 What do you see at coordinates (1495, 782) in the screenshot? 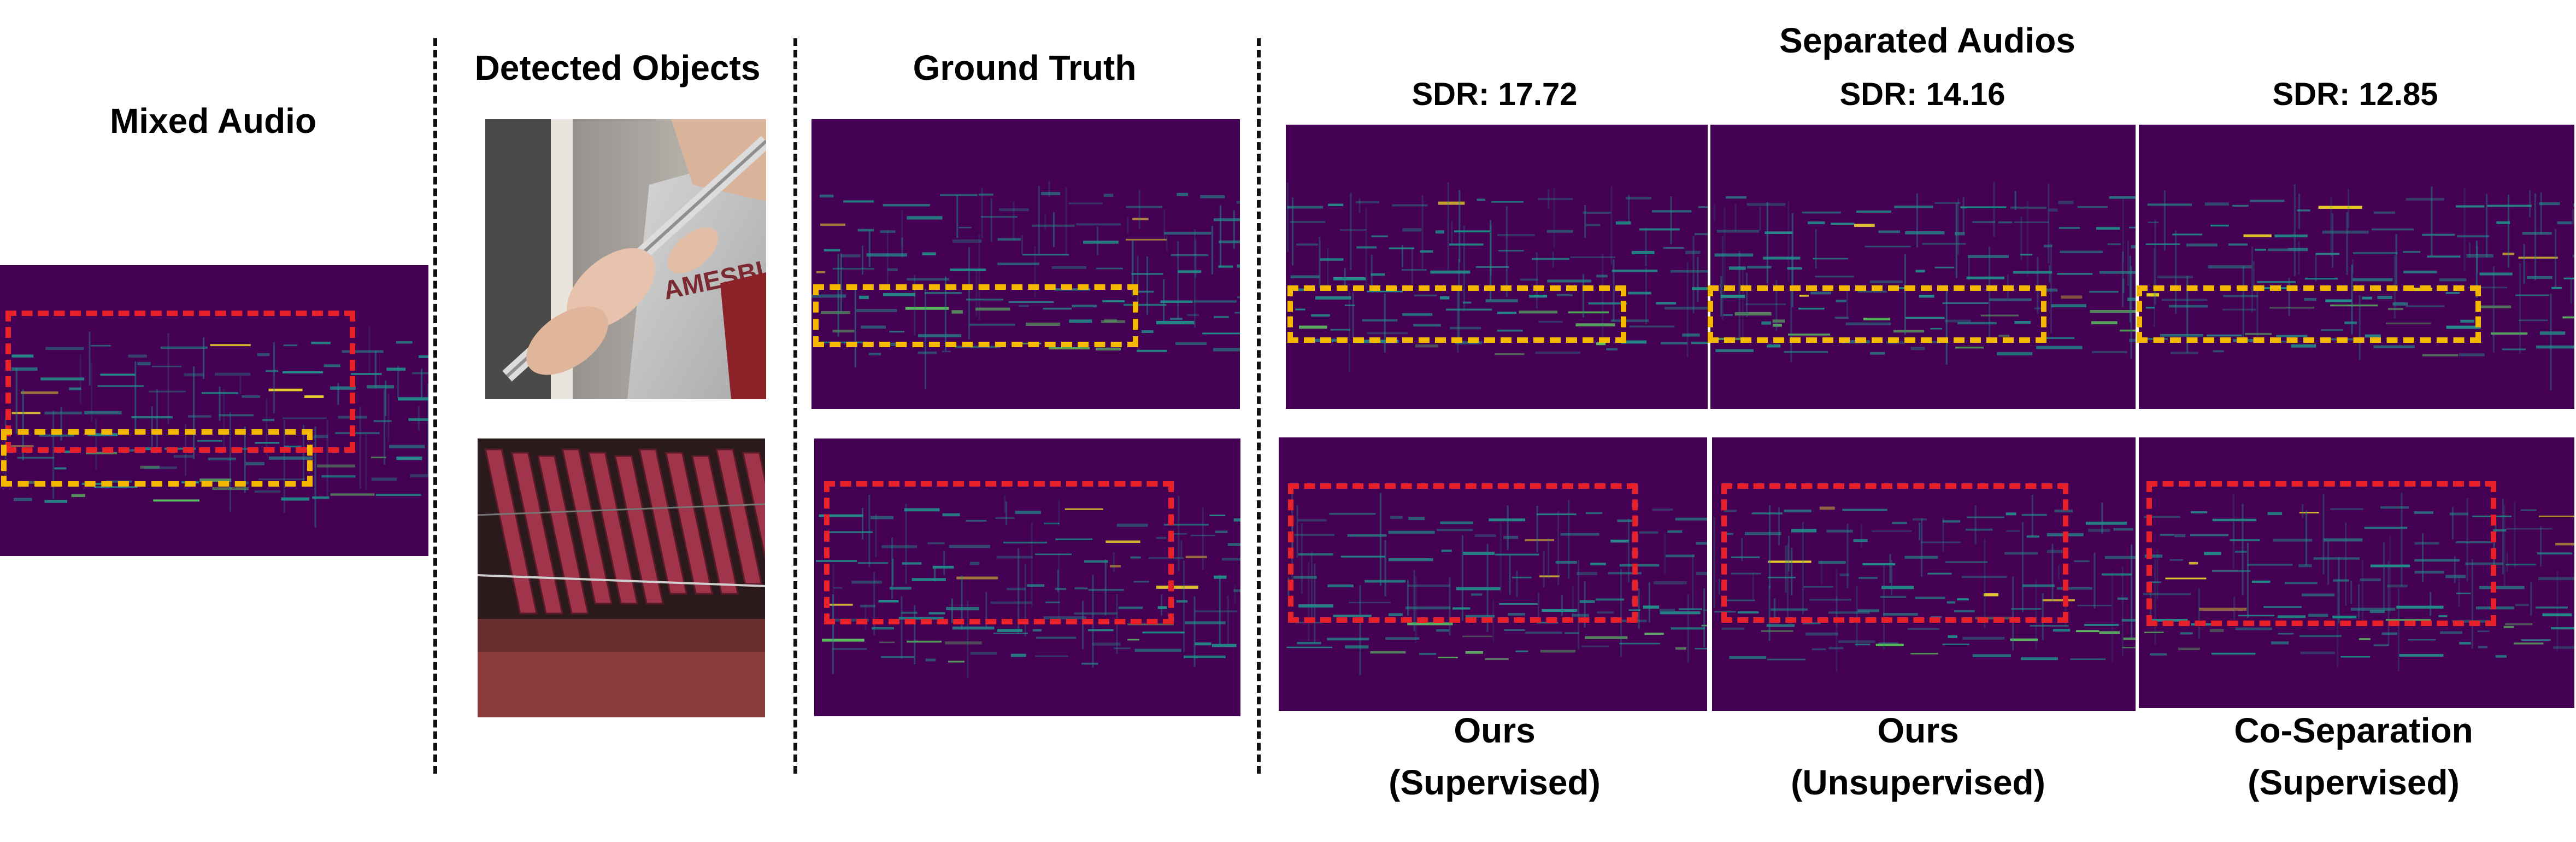
I see `method-label-ours-supervised-line2: (Supervised)` at bounding box center [1495, 782].